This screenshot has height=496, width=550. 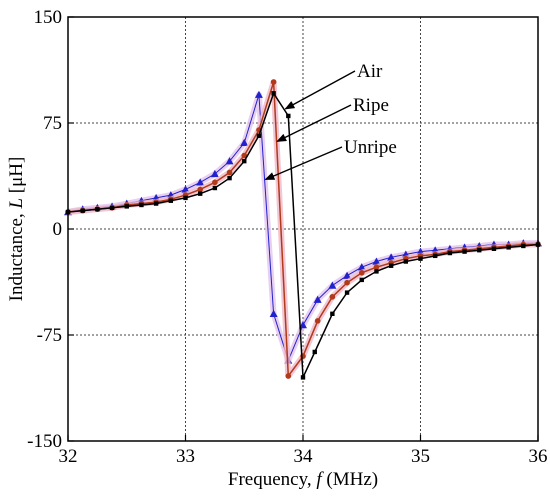 What do you see at coordinates (58, 229) in the screenshot?
I see `y-tick-label: 0` at bounding box center [58, 229].